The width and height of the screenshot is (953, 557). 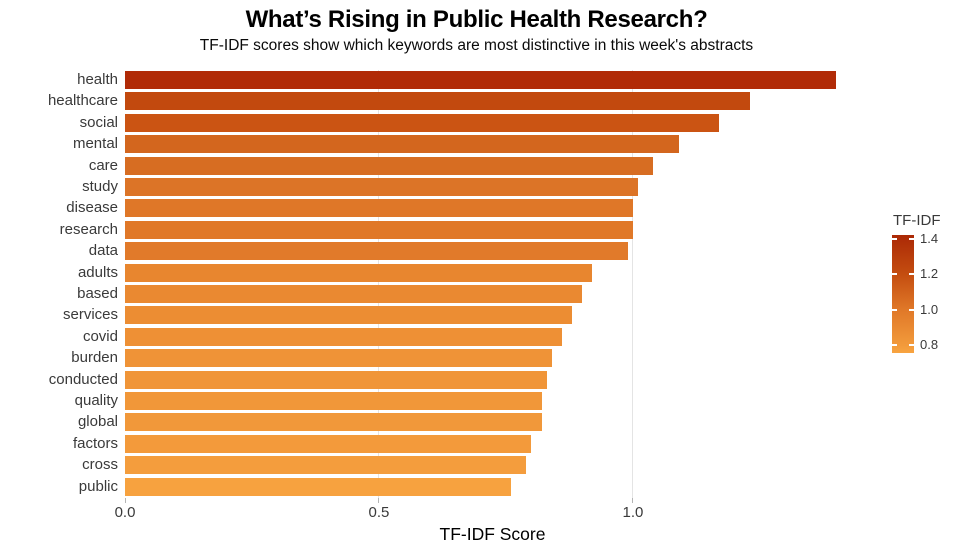 I want to click on bar-quality, so click(x=333, y=401).